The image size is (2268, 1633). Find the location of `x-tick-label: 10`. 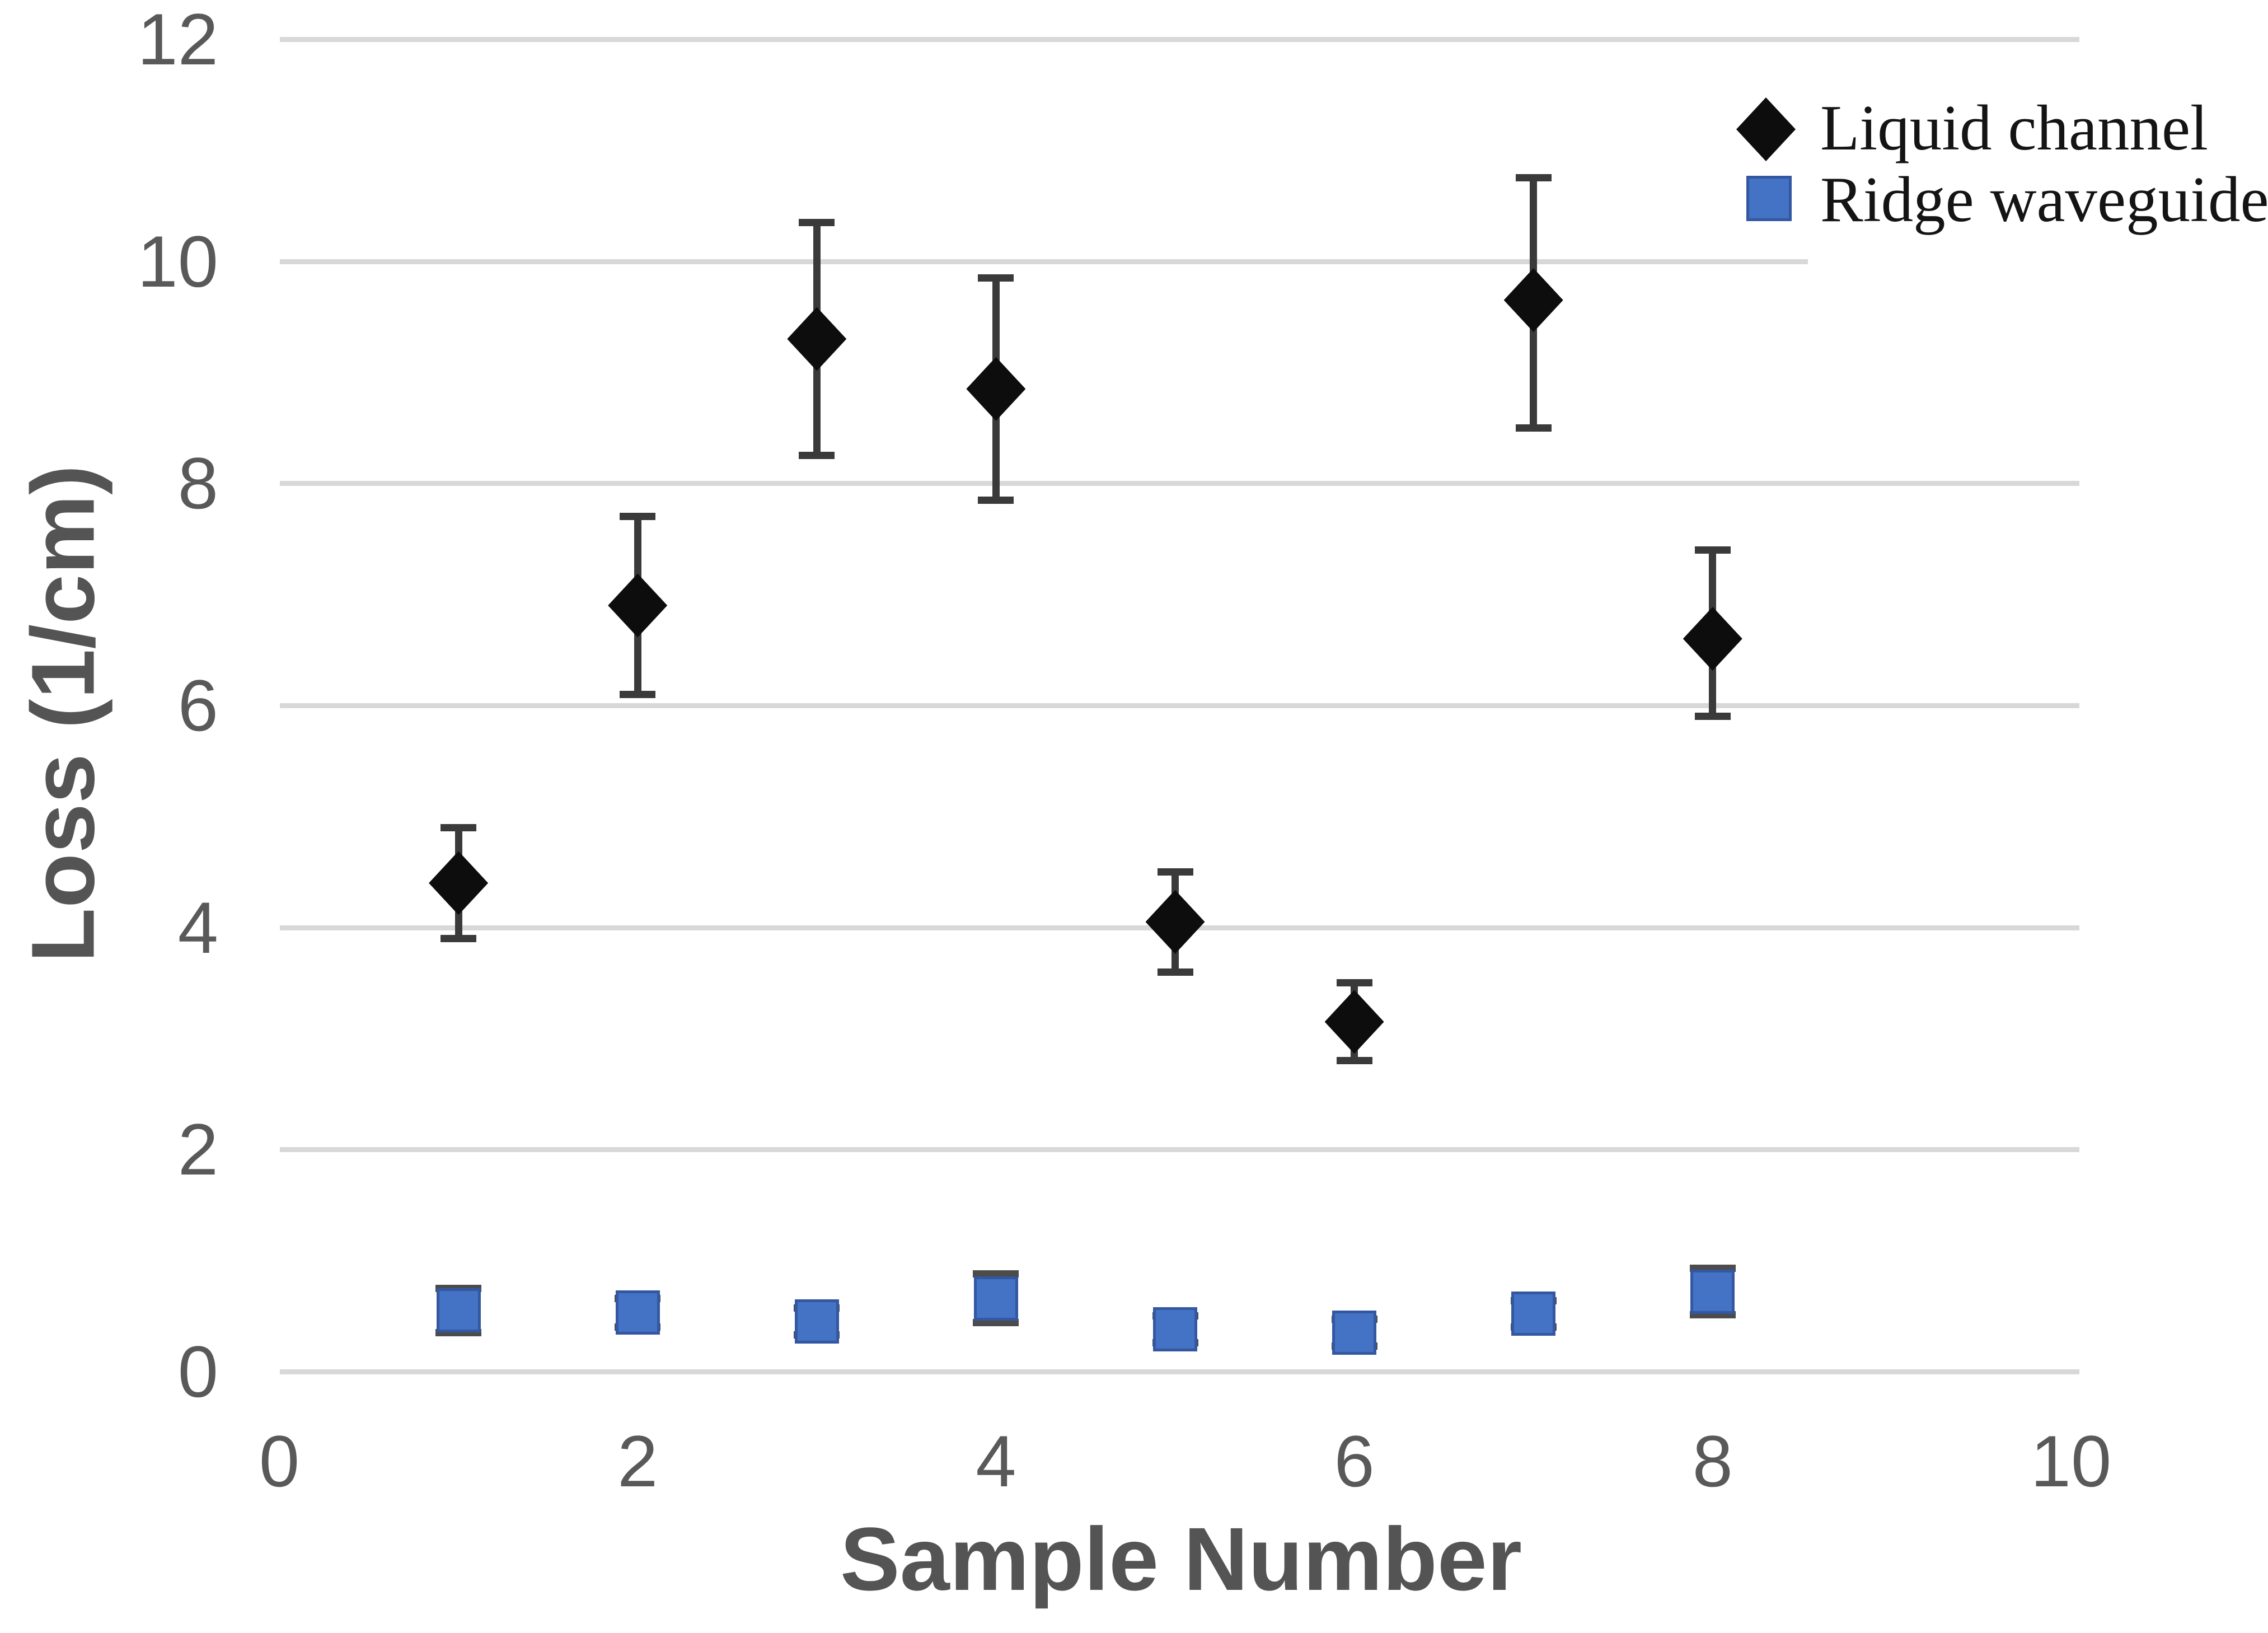

x-tick-label: 10 is located at coordinates (2071, 1461).